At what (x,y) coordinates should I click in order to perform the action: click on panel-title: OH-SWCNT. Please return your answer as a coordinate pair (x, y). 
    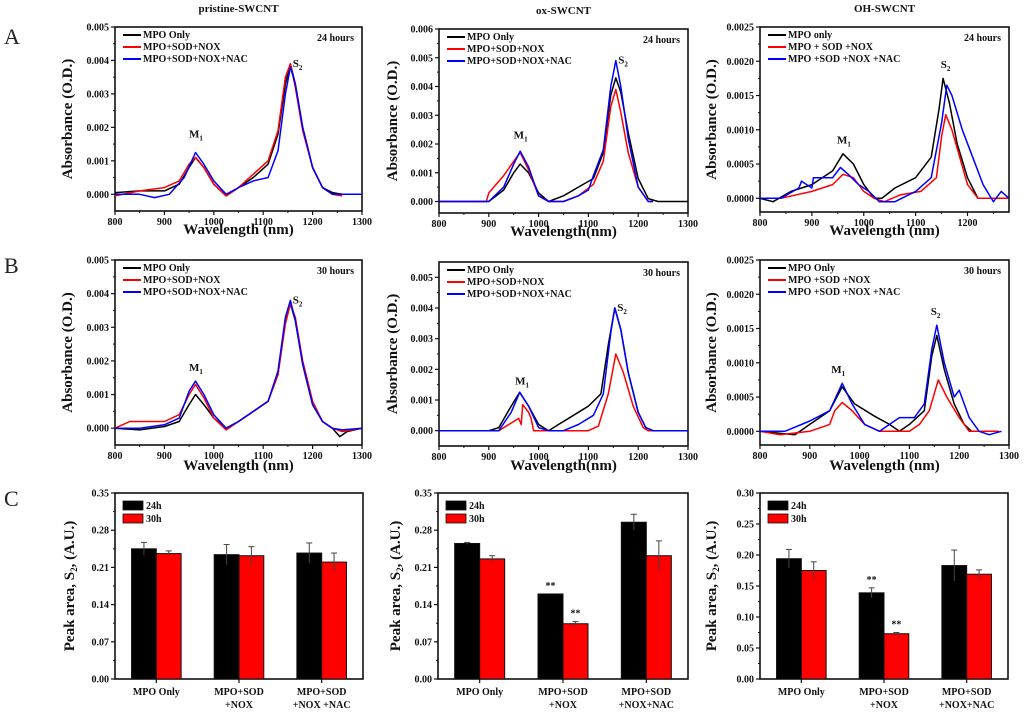
    Looking at the image, I should click on (885, 9).